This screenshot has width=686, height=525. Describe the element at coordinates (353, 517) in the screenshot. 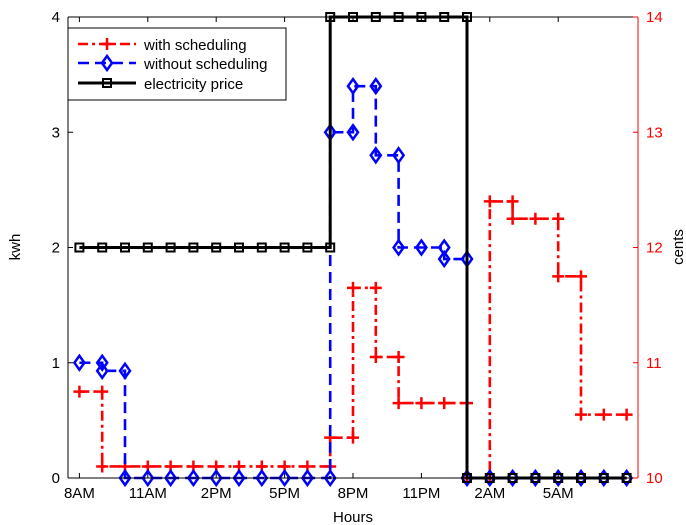

I see `x-axis-label: Hours` at that location.